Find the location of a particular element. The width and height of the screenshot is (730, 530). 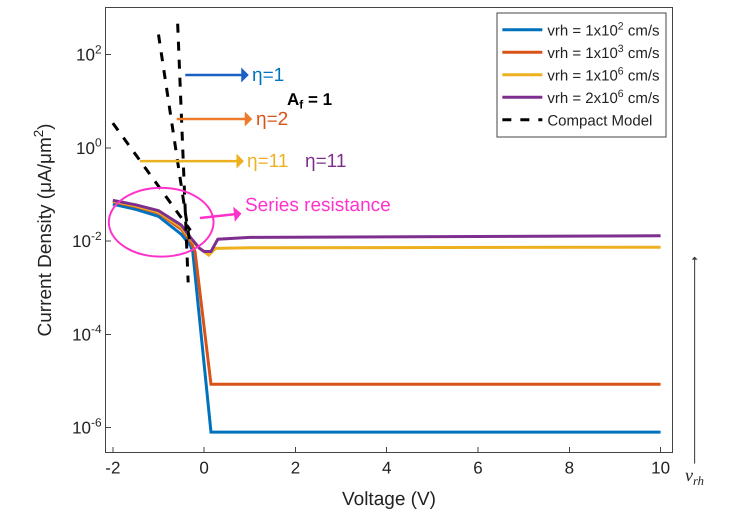

legend-label: vrh = 1x10$^{6}$ cm/s is located at coordinates (603, 75).